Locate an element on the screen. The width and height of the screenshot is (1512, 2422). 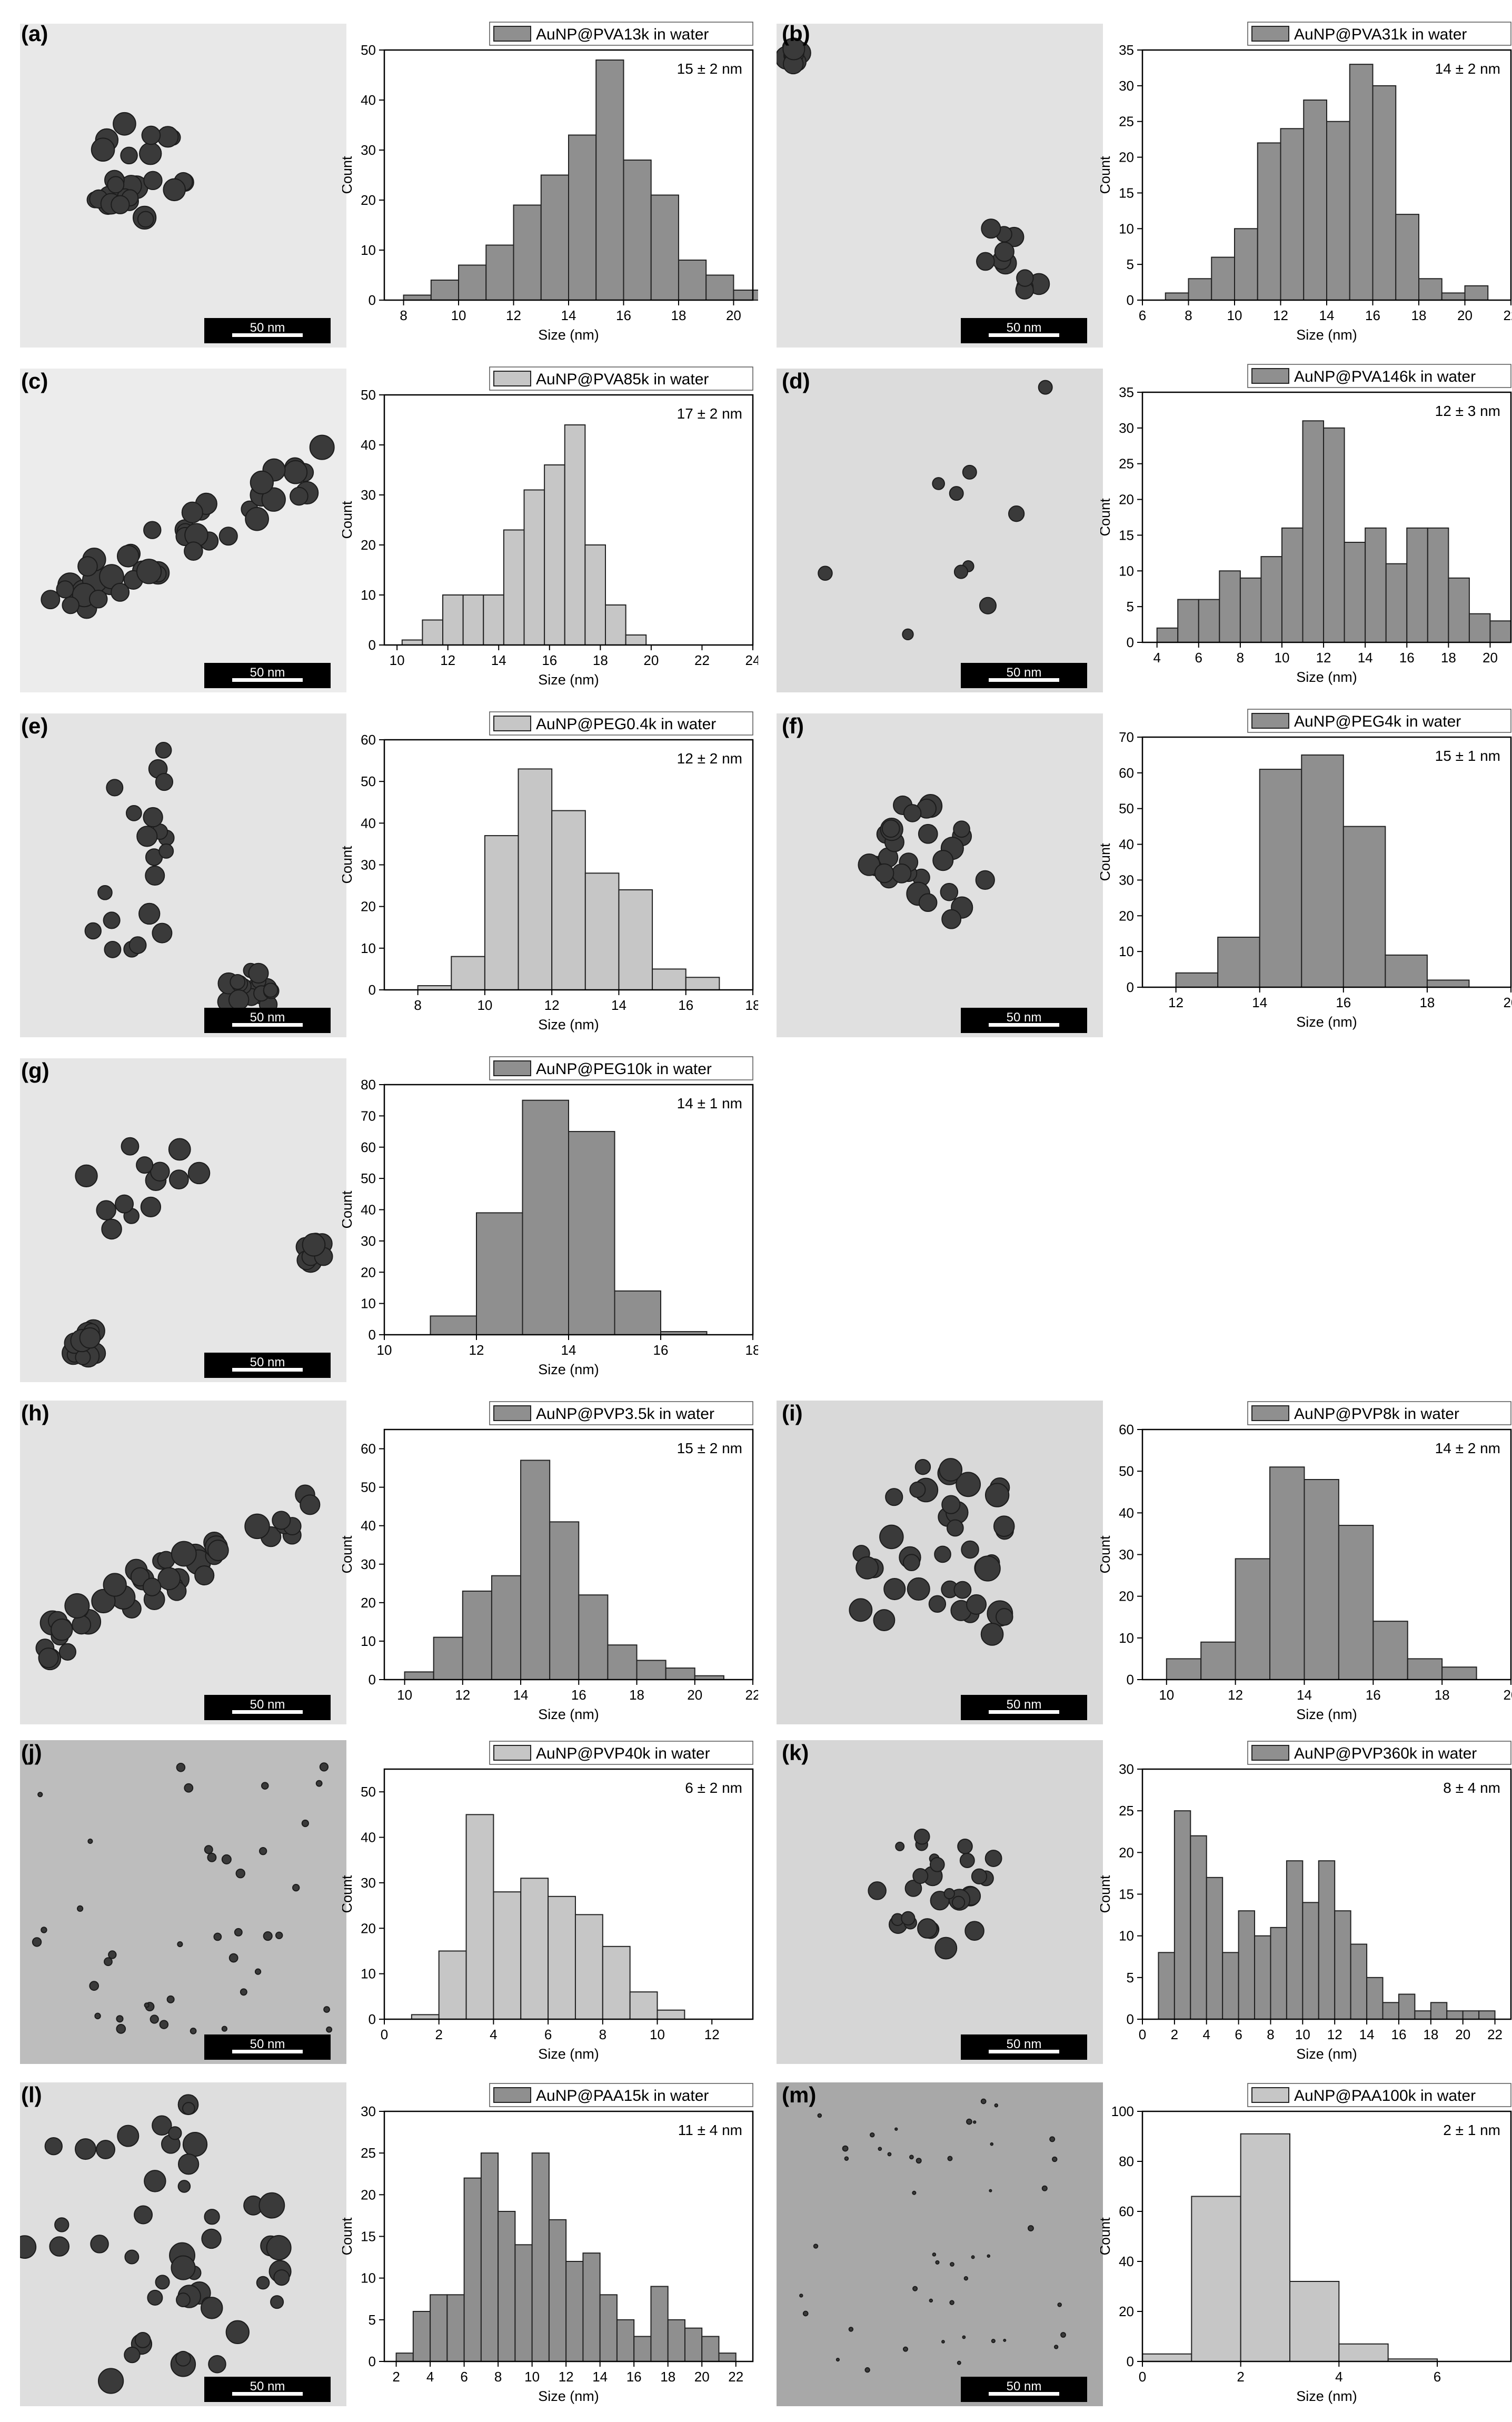
tem-micrograph-k: 50 nm is located at coordinates (940, 1902).